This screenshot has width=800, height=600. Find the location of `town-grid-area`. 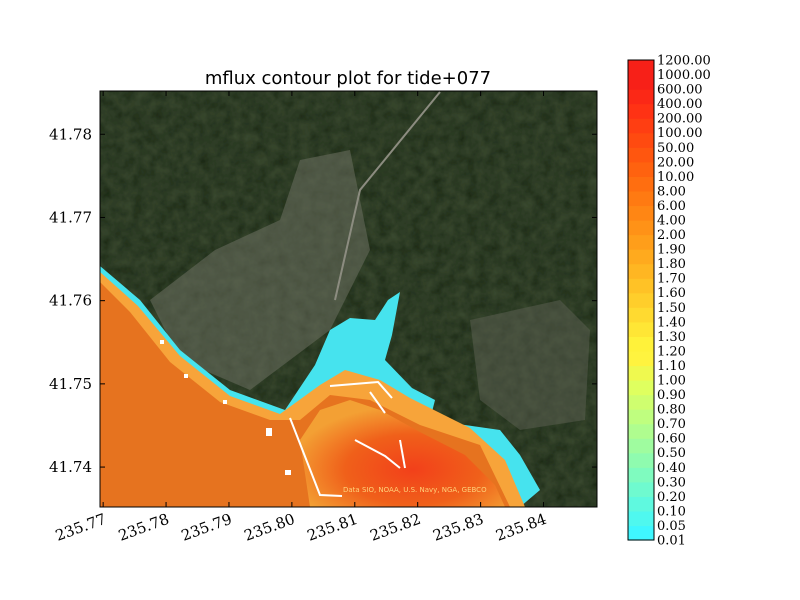

town-grid-area is located at coordinates (260, 270).